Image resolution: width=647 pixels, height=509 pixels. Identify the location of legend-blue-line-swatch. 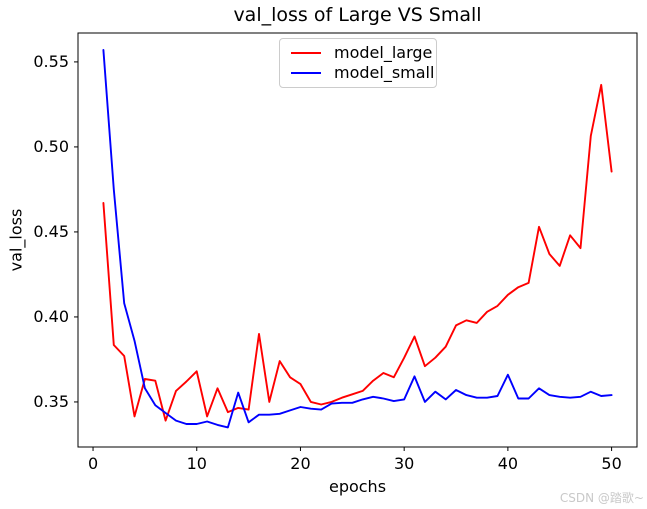
(306, 73).